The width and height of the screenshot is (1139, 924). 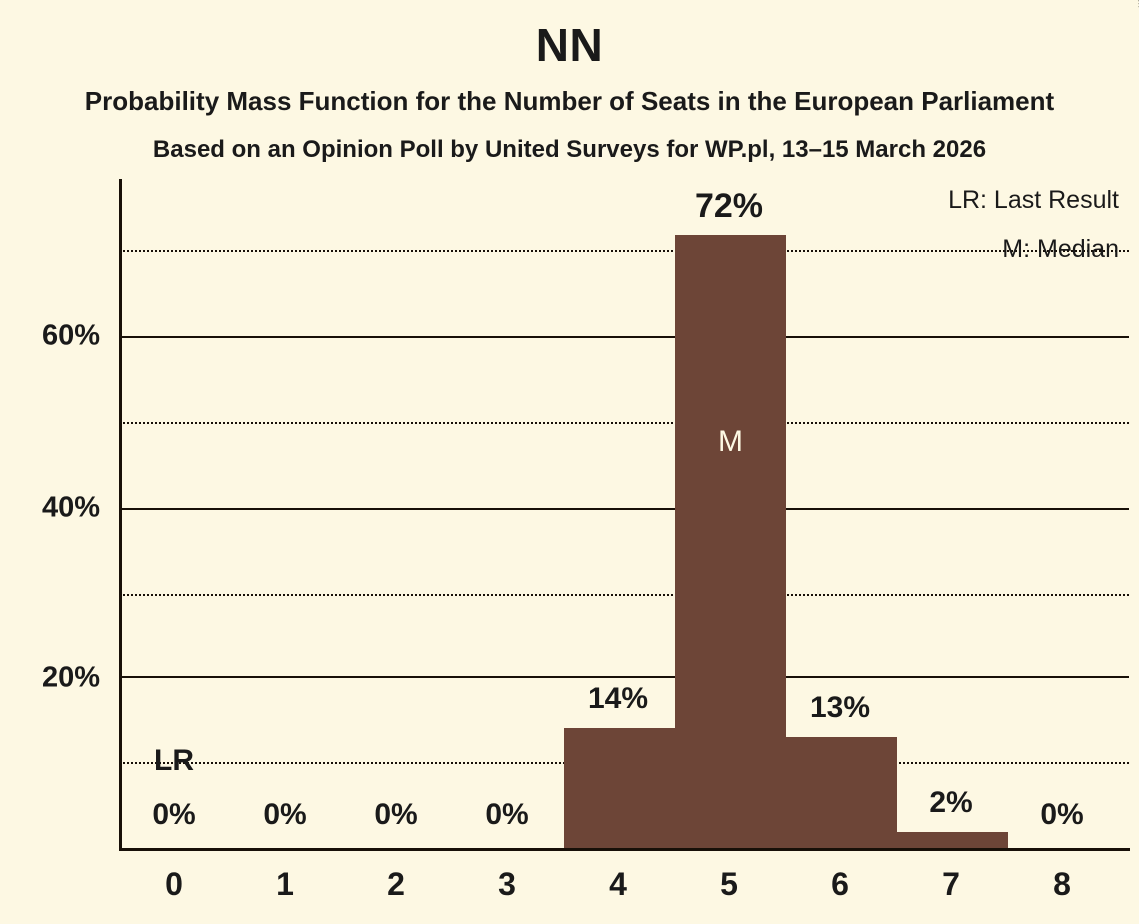 What do you see at coordinates (285, 884) in the screenshot?
I see `x-tick-label-1: 1` at bounding box center [285, 884].